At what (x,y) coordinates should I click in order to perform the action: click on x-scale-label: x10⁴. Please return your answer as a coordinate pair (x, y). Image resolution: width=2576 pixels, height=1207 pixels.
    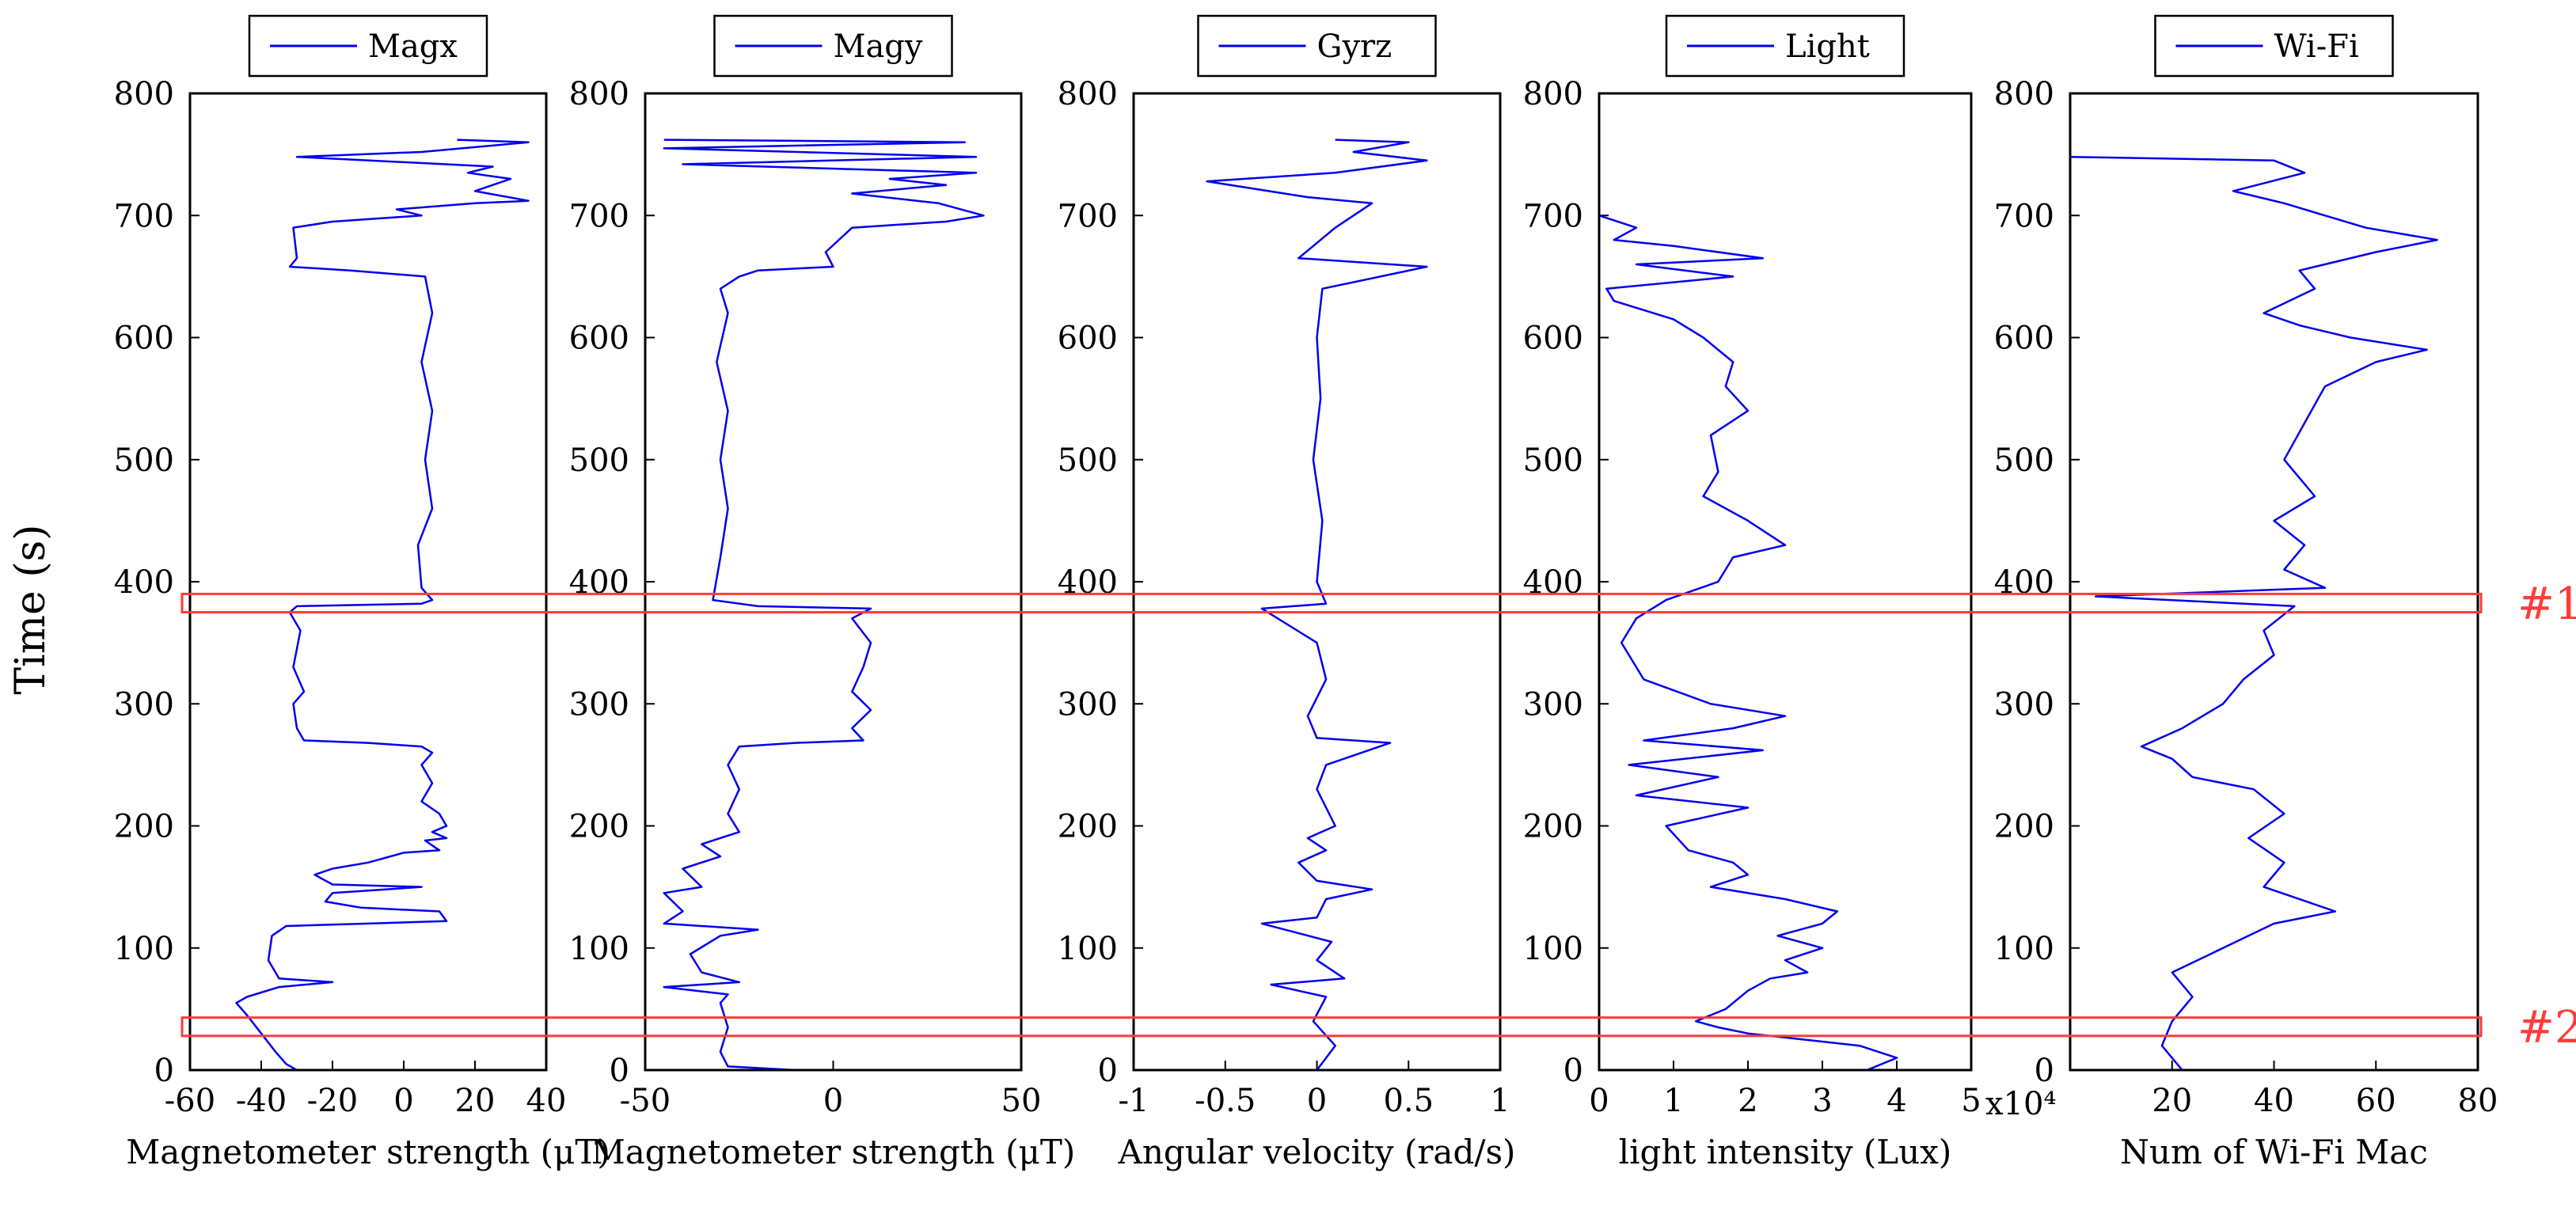
    Looking at the image, I should click on (2021, 1104).